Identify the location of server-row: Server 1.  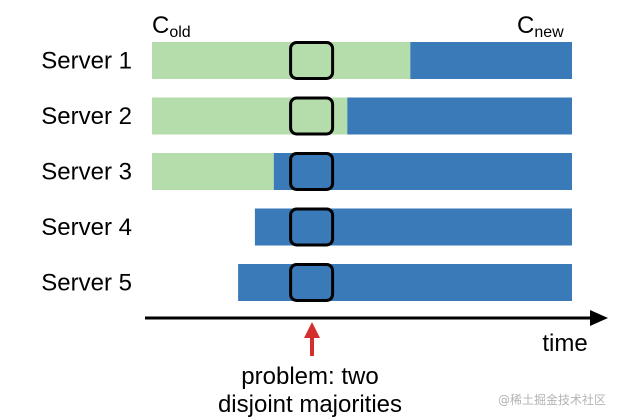
(306, 60).